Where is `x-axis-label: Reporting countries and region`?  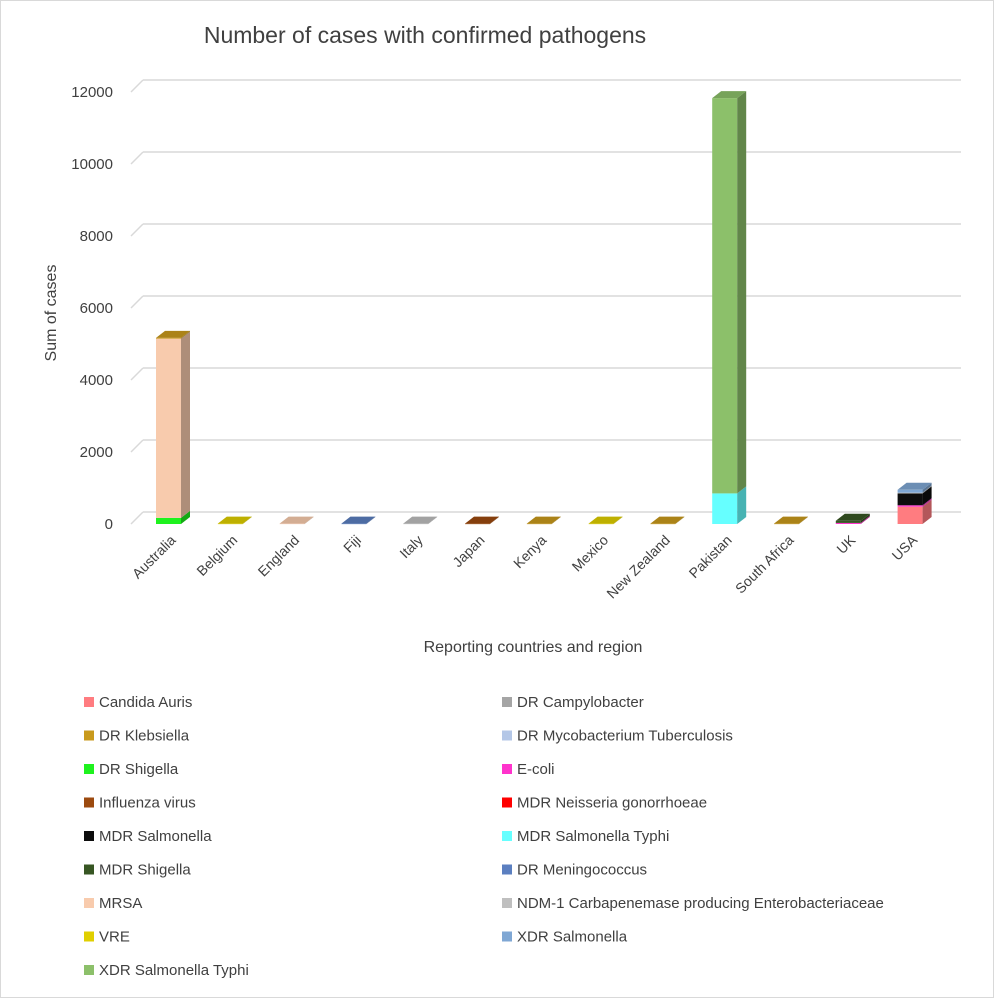
x-axis-label: Reporting countries and region is located at coordinates (533, 647).